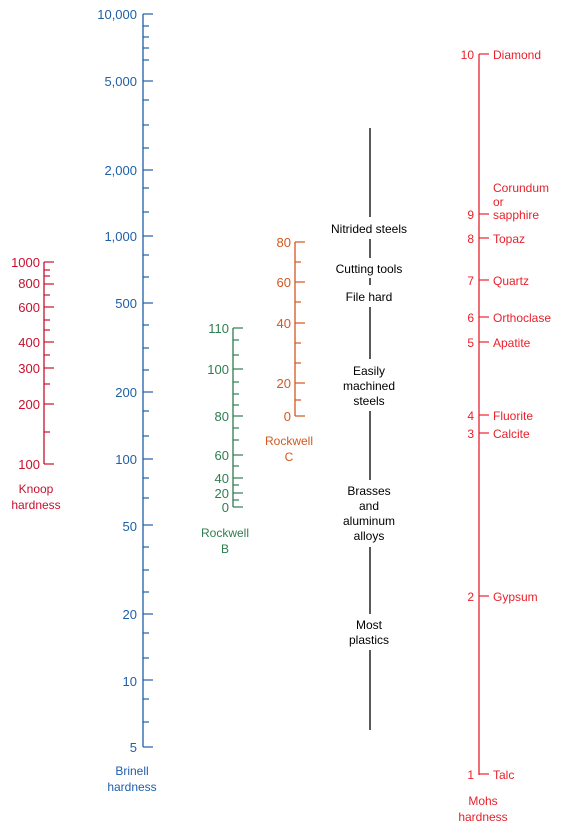 Image resolution: width=565 pixels, height=834 pixels. Describe the element at coordinates (29, 404) in the screenshot. I see `knoop-tick-label: 200` at that location.